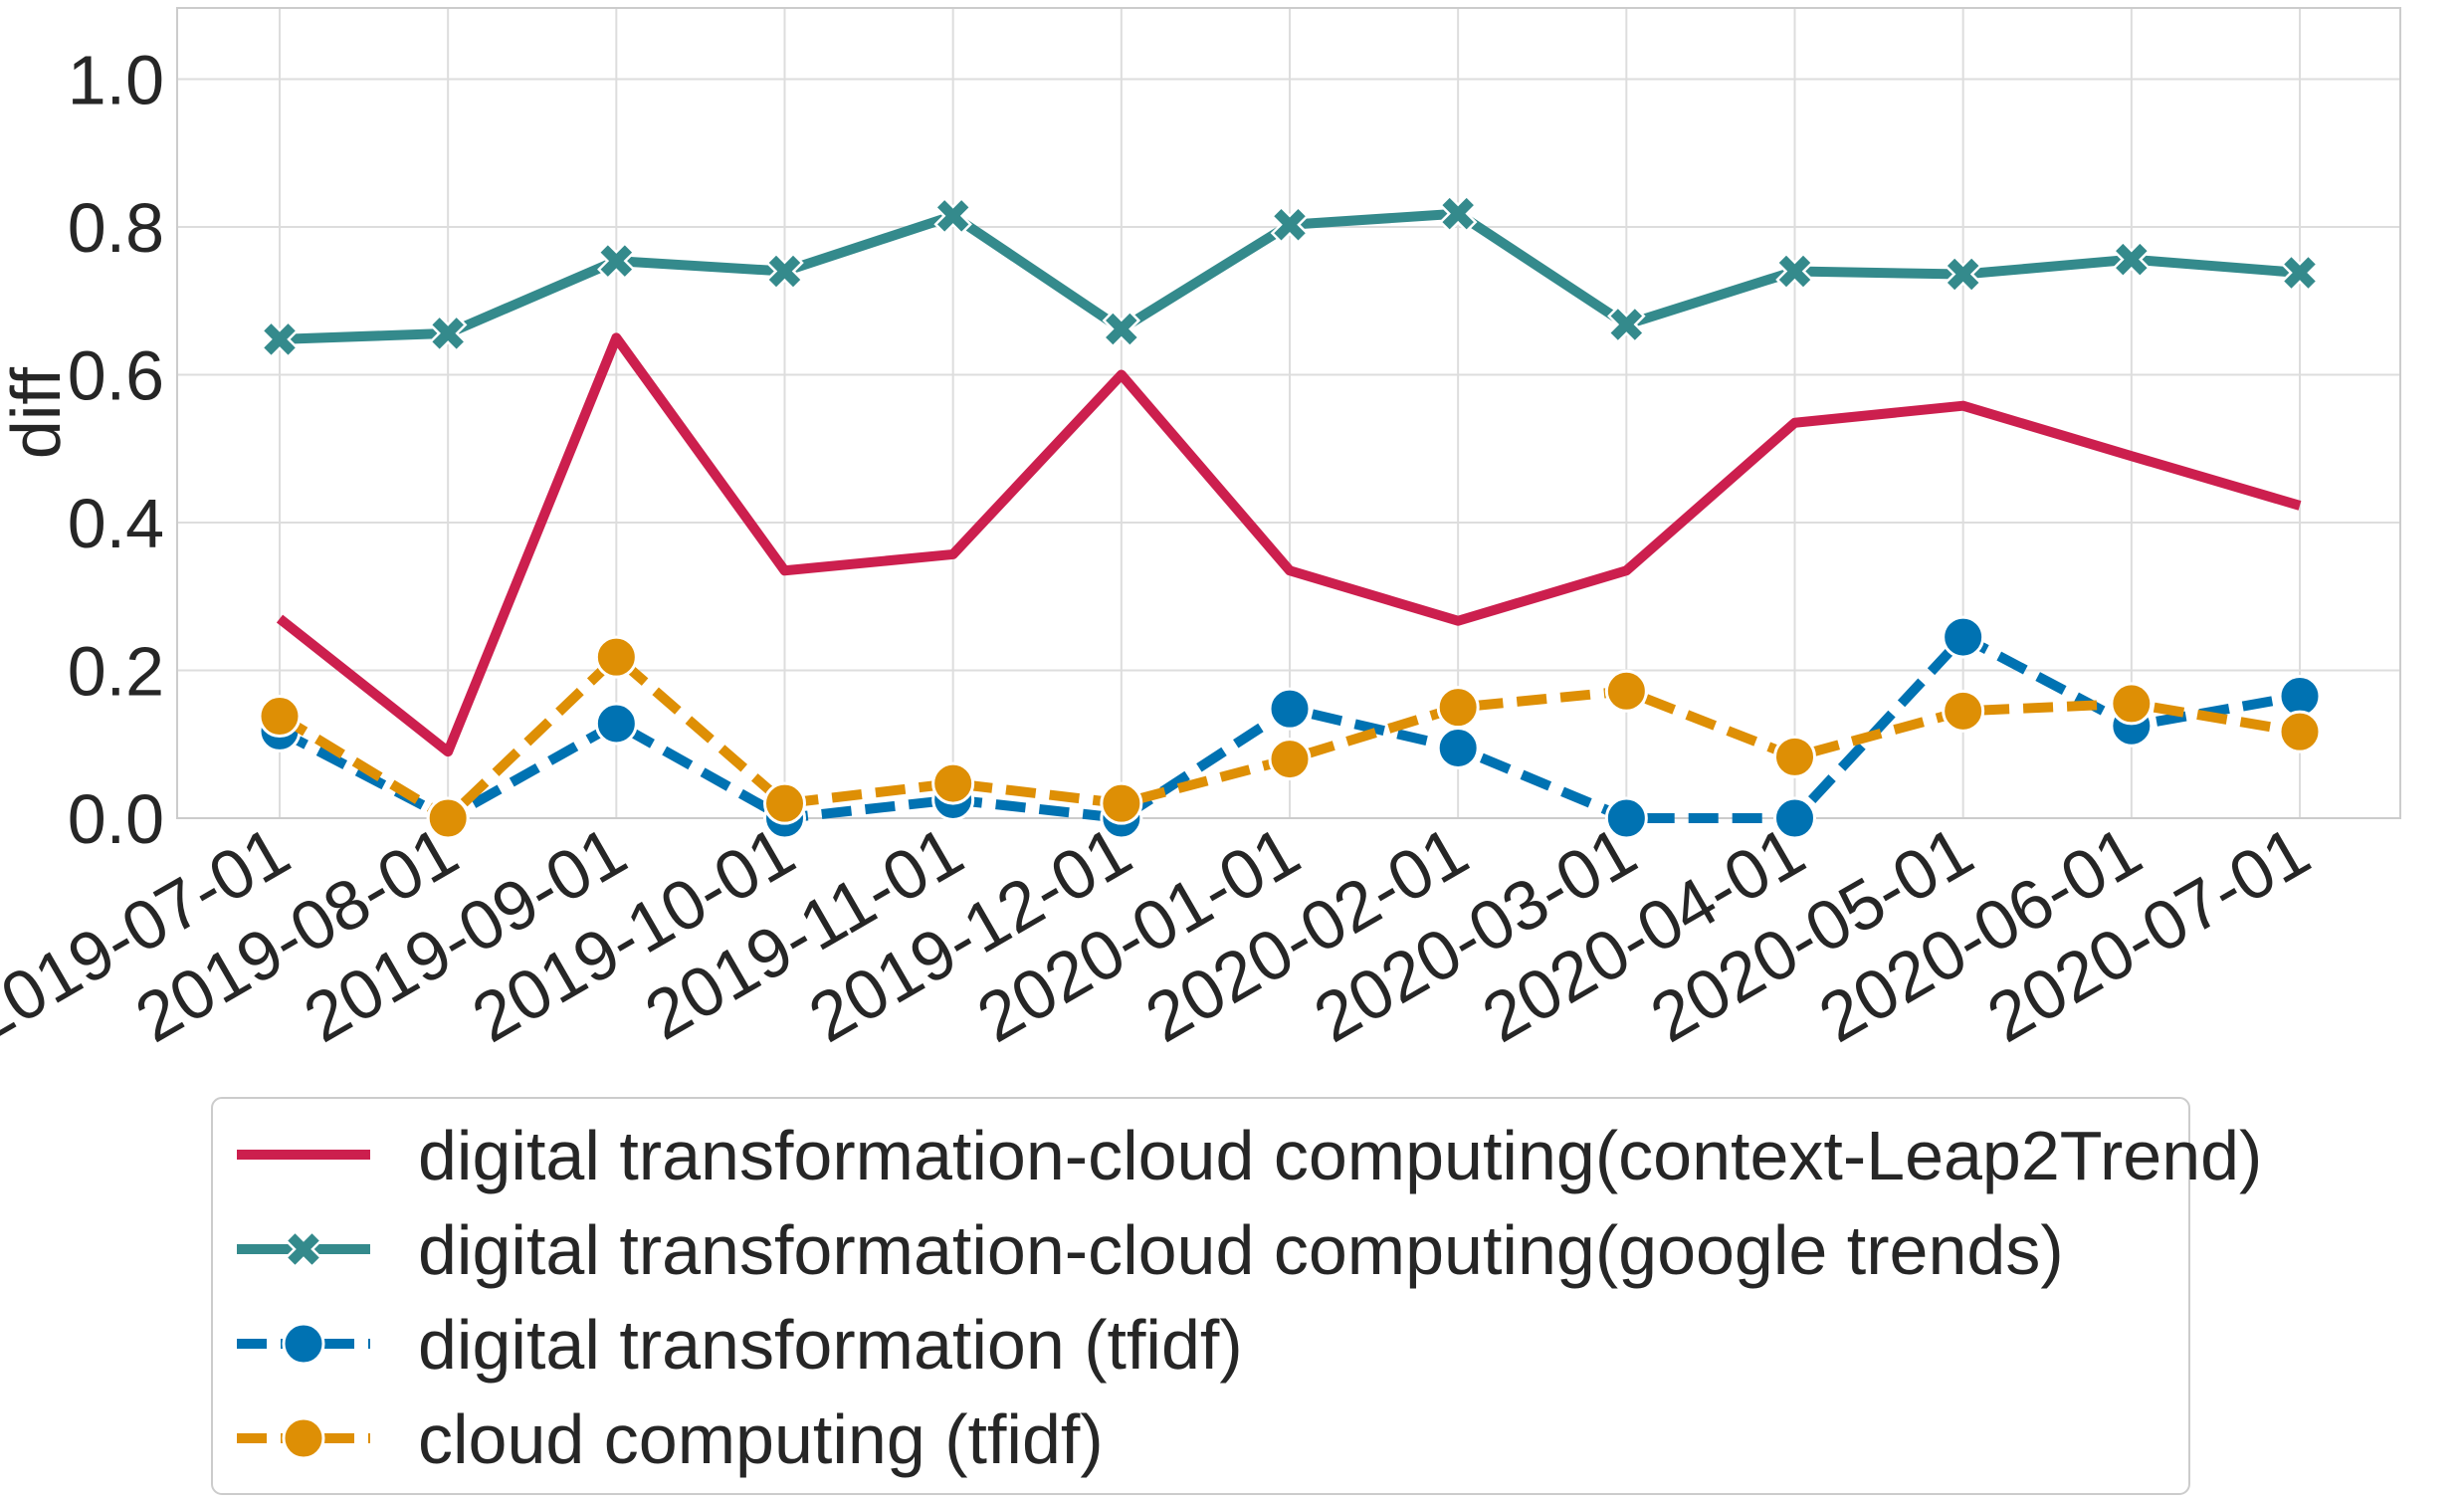 This screenshot has width=2464, height=1500. I want to click on legend-item: digital transformation (tfidf), so click(740, 1345).